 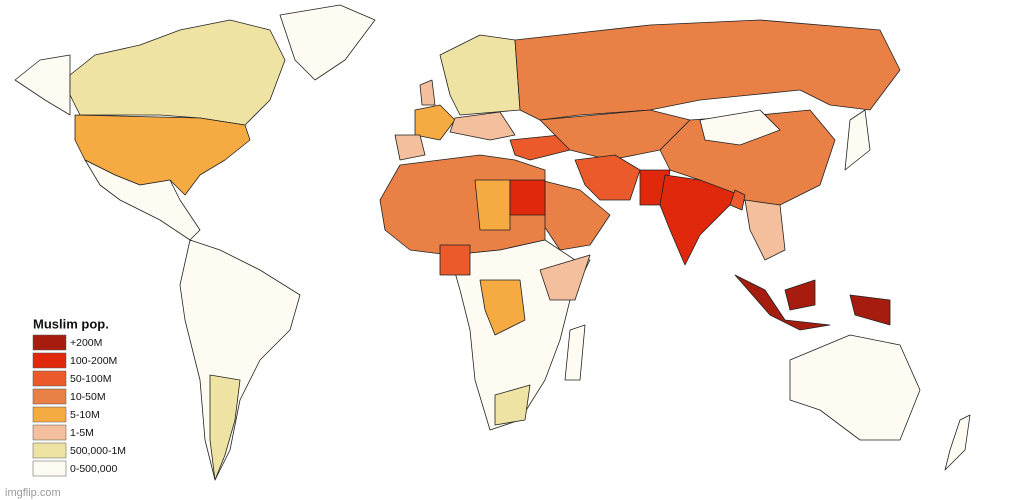 I want to click on iberia, so click(x=410, y=147).